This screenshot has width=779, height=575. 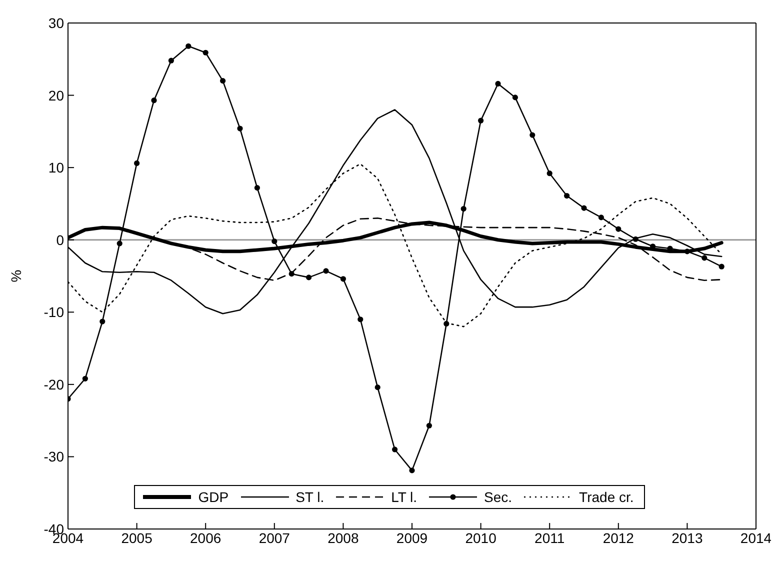 I want to click on x-tick-label: 2012, so click(x=618, y=538).